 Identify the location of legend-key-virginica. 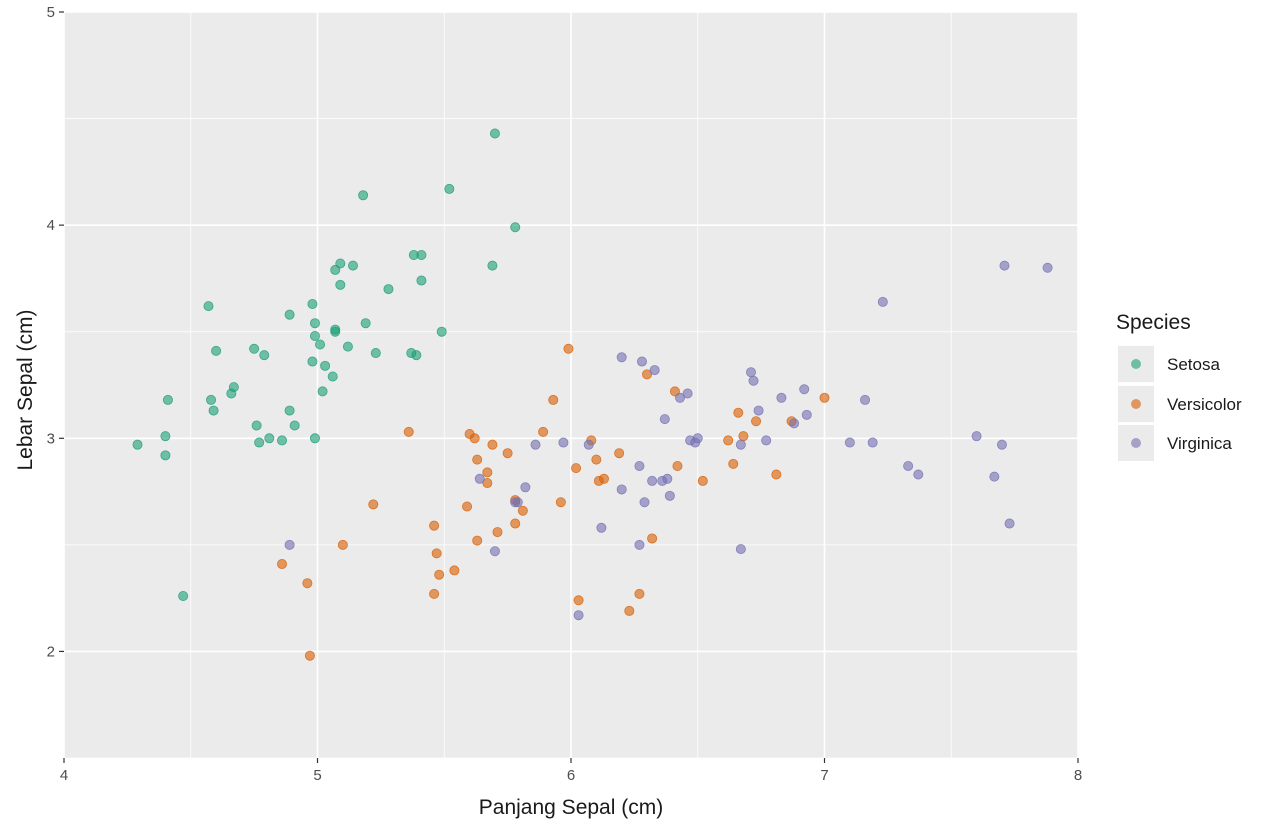
(1136, 443).